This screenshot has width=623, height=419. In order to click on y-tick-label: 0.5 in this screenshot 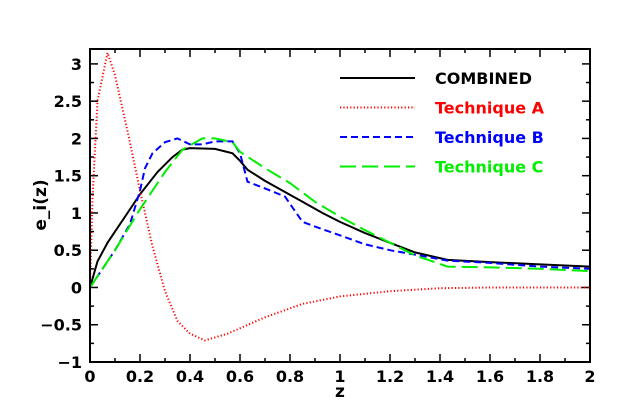, I will do `click(68, 250)`.